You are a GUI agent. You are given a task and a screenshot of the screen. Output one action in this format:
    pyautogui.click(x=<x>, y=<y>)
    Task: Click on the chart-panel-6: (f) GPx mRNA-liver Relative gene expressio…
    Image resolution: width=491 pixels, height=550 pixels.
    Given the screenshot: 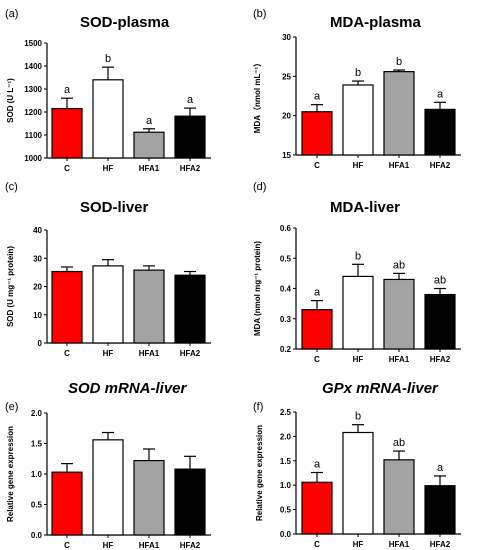 What is the action you would take?
    pyautogui.click(x=357, y=464)
    